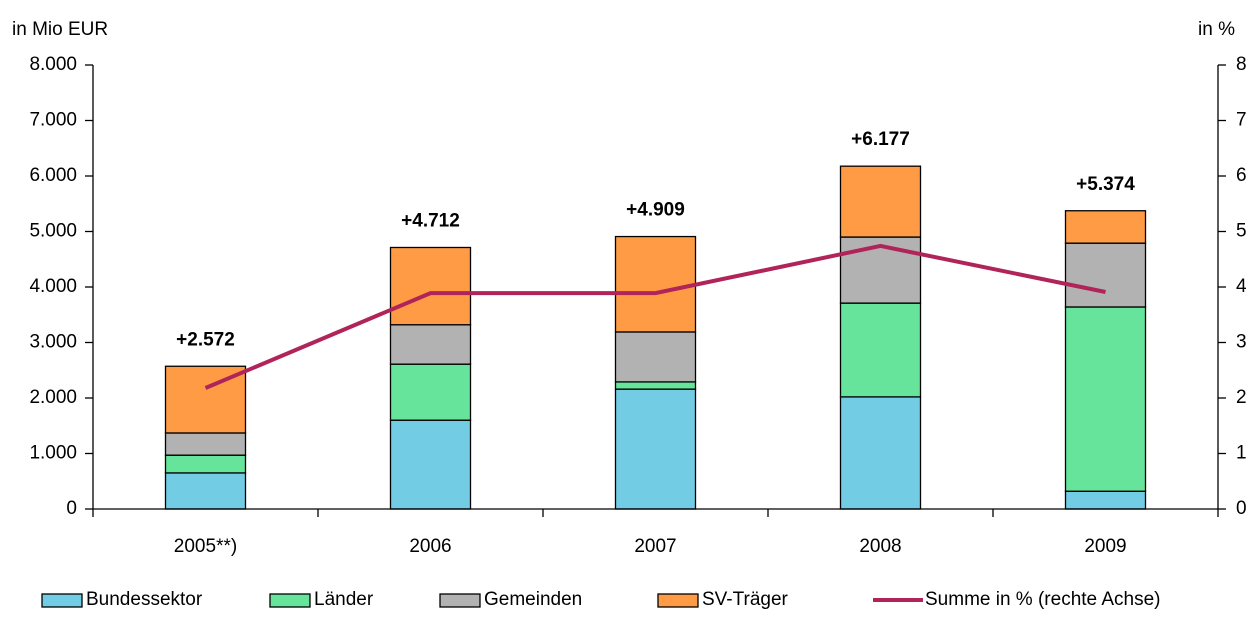  I want to click on y-tick-label: 8.000, so click(53, 64).